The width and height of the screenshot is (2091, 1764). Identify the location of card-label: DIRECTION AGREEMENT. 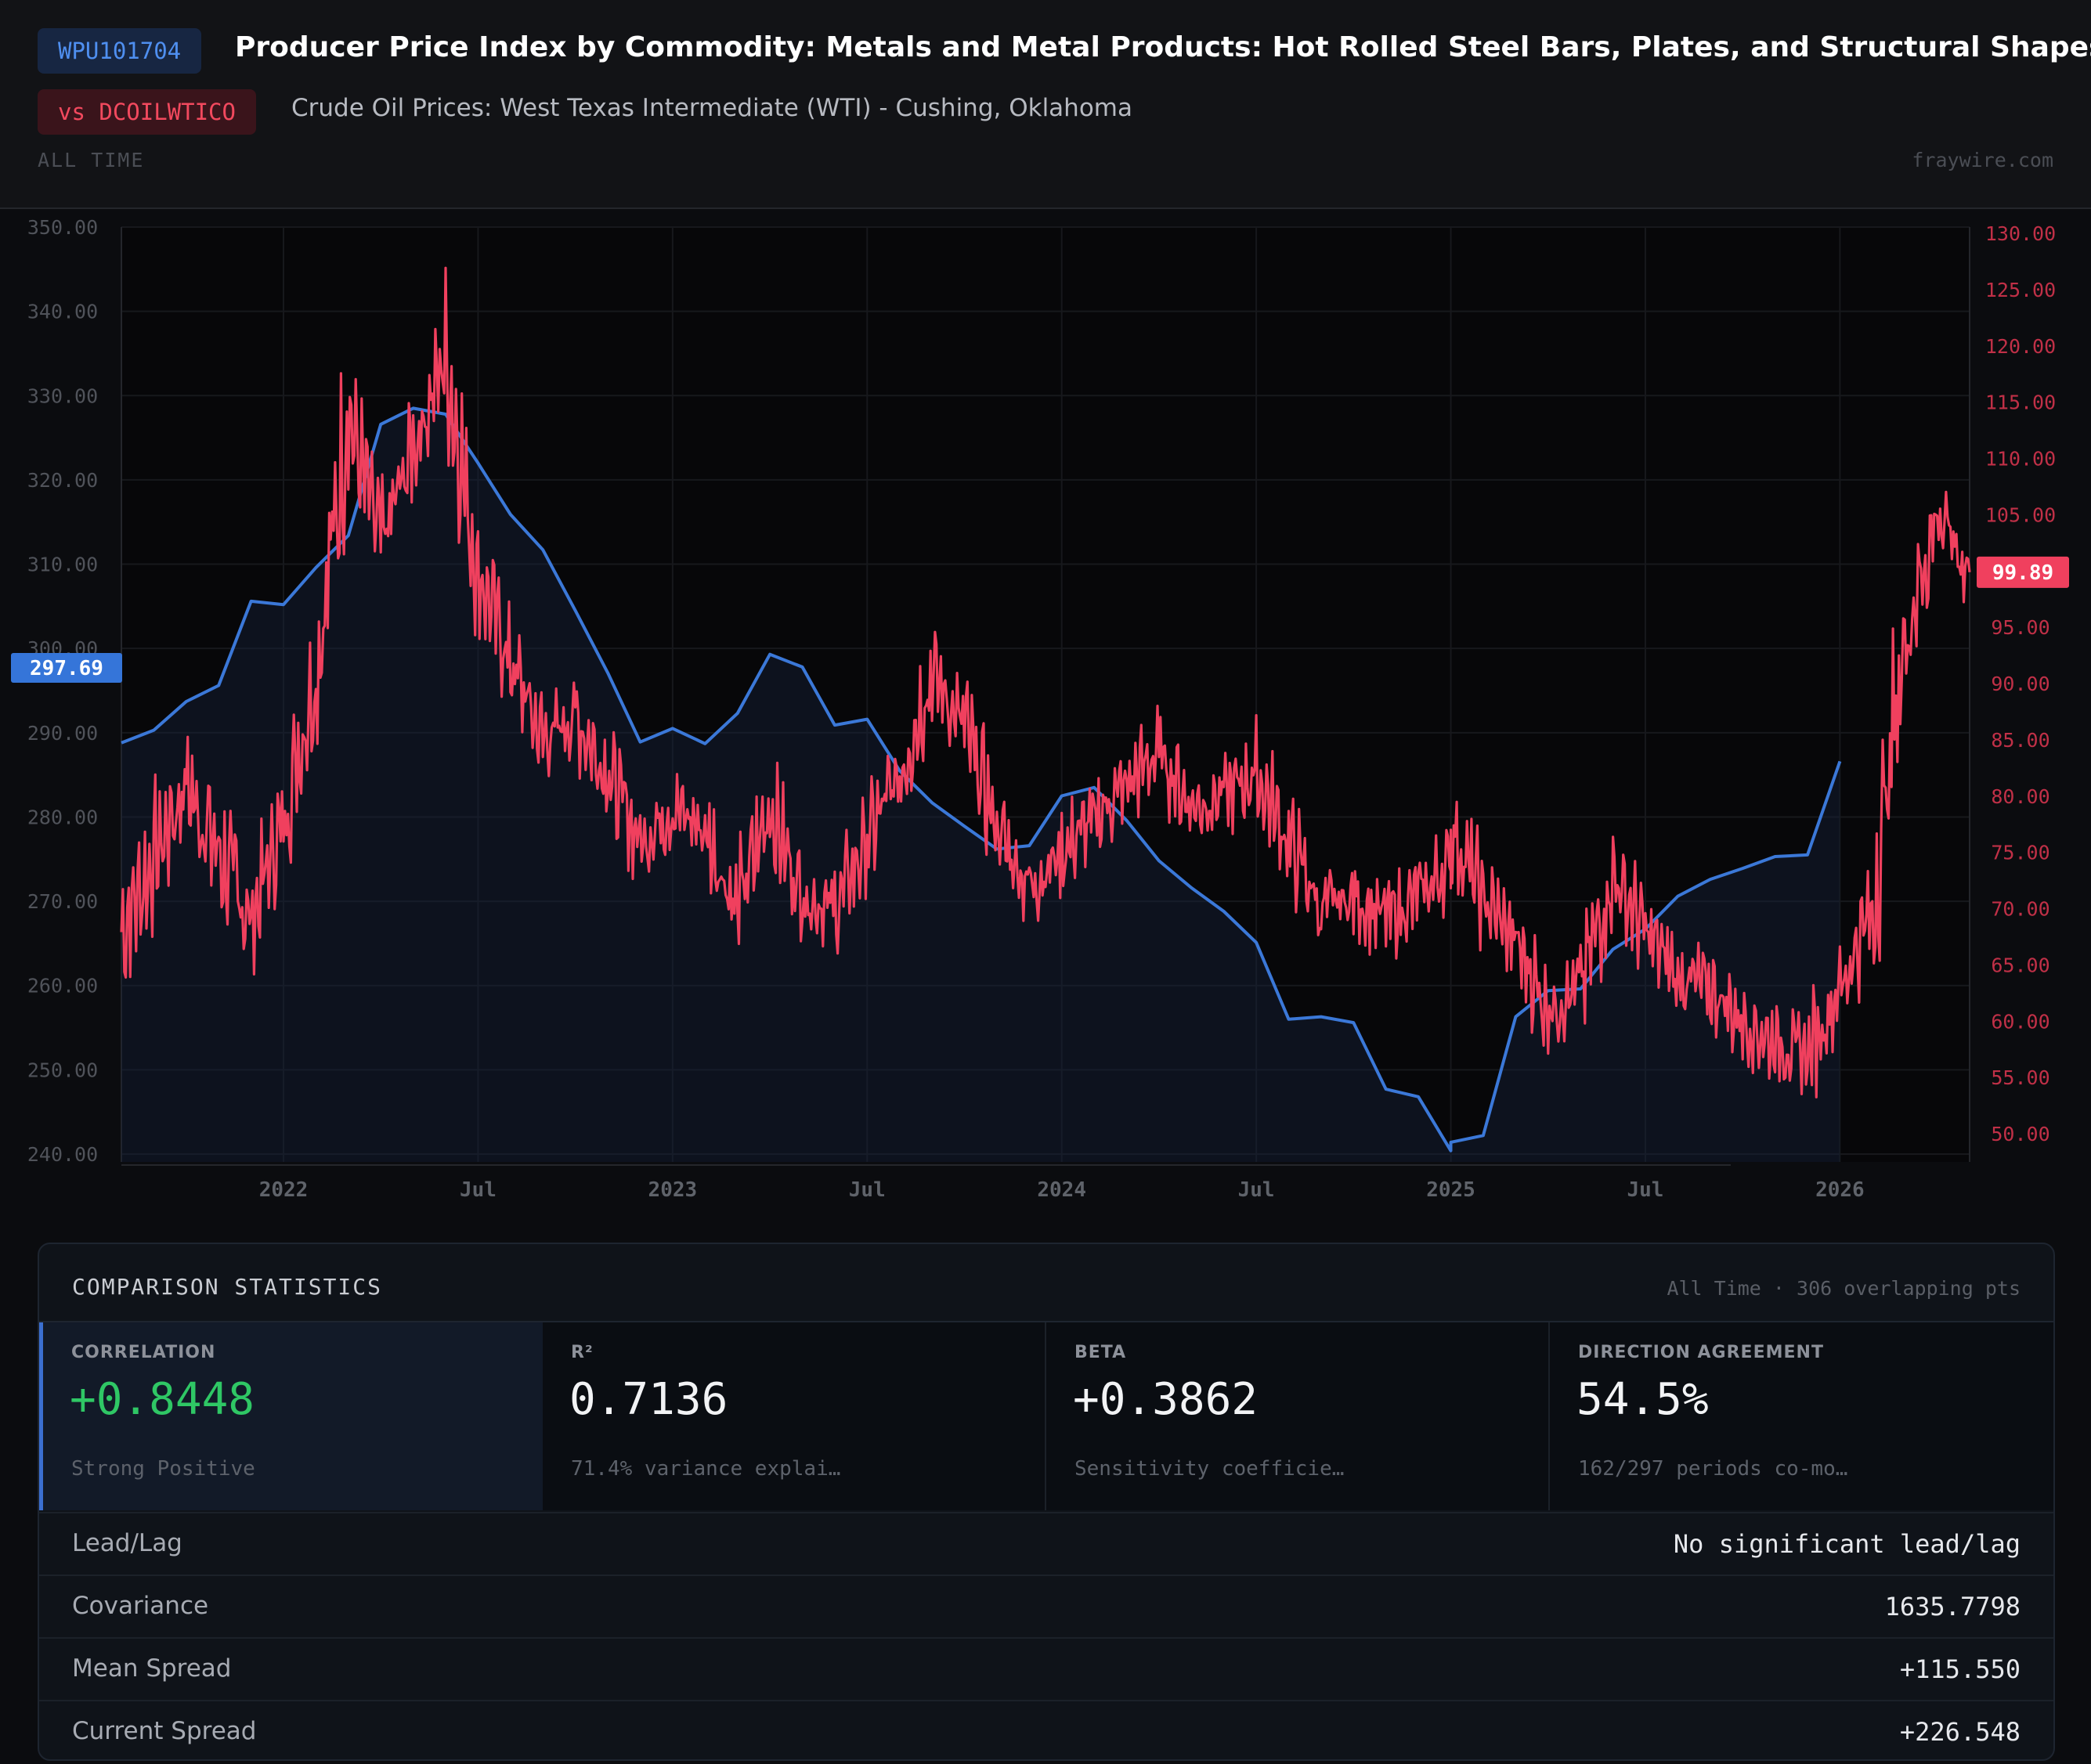
(1701, 1352).